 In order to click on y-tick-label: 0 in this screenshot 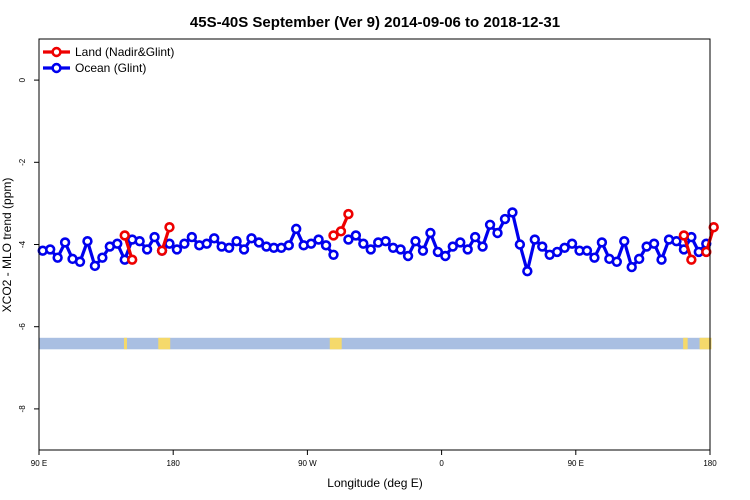, I will do `click(22, 79)`.